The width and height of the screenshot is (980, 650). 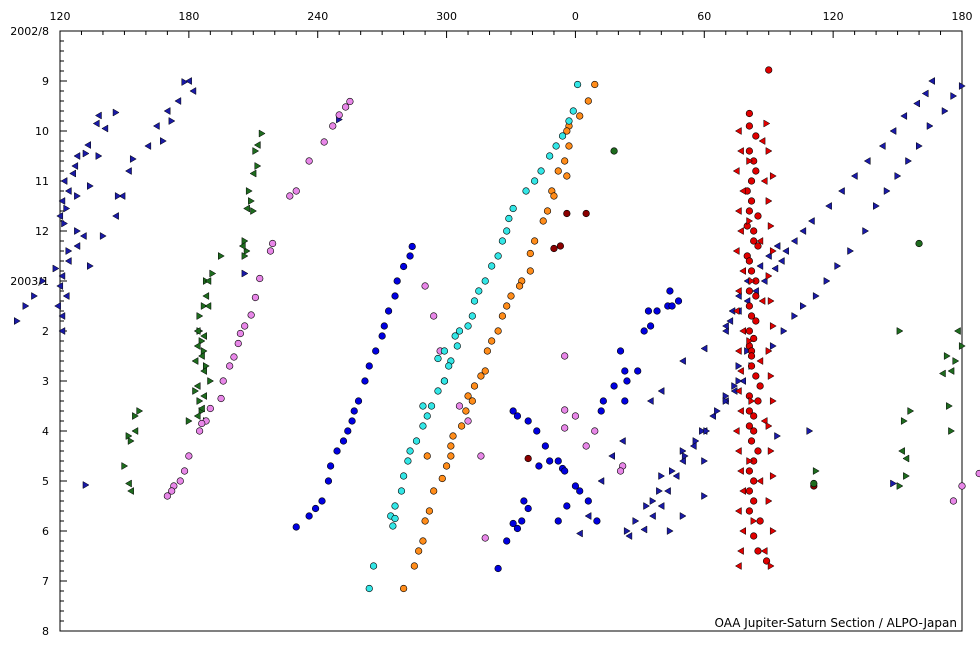 I want to click on y-tick-label: 12, so click(x=42, y=231).